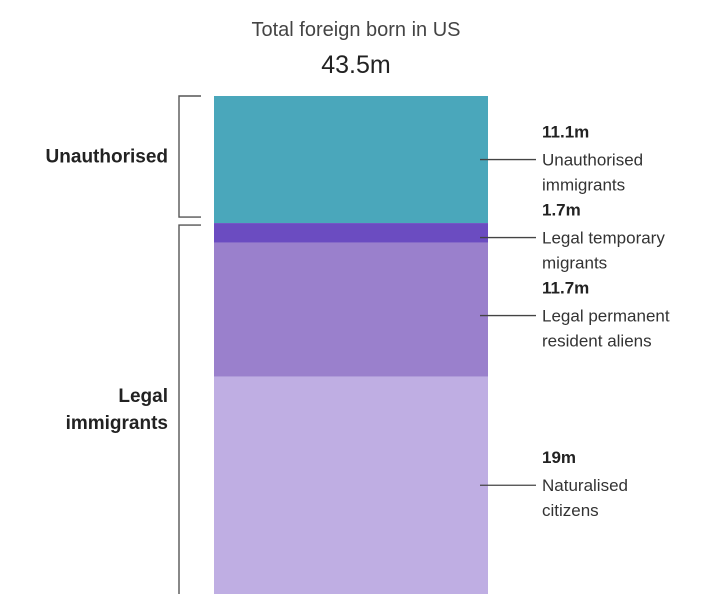 Image resolution: width=708 pixels, height=595 pixels. What do you see at coordinates (143, 396) in the screenshot?
I see `group-label-1-0: Legal` at bounding box center [143, 396].